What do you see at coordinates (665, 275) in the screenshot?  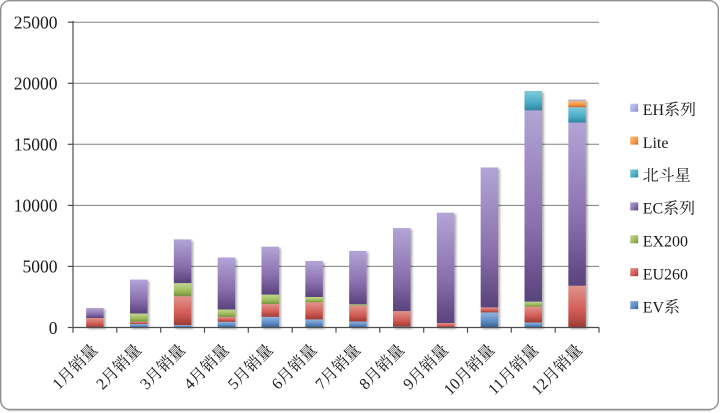 I see `svg-text: EU260` at bounding box center [665, 275].